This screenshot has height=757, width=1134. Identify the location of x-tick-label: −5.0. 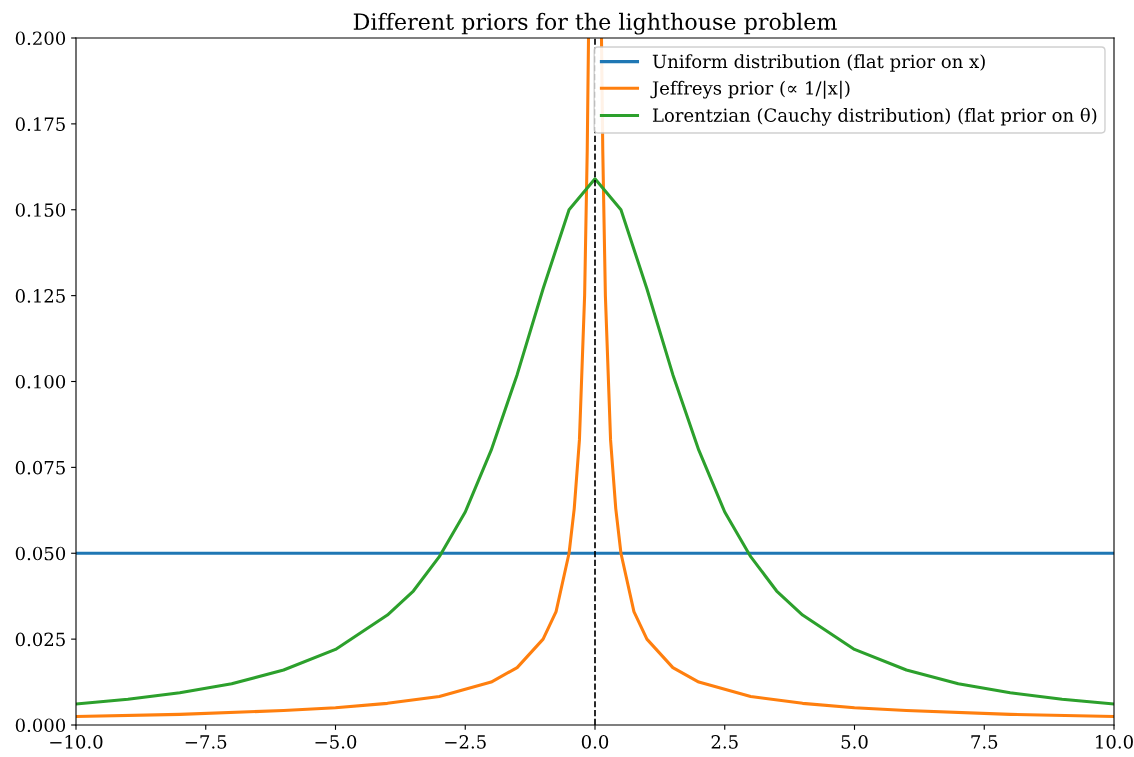
(336, 742).